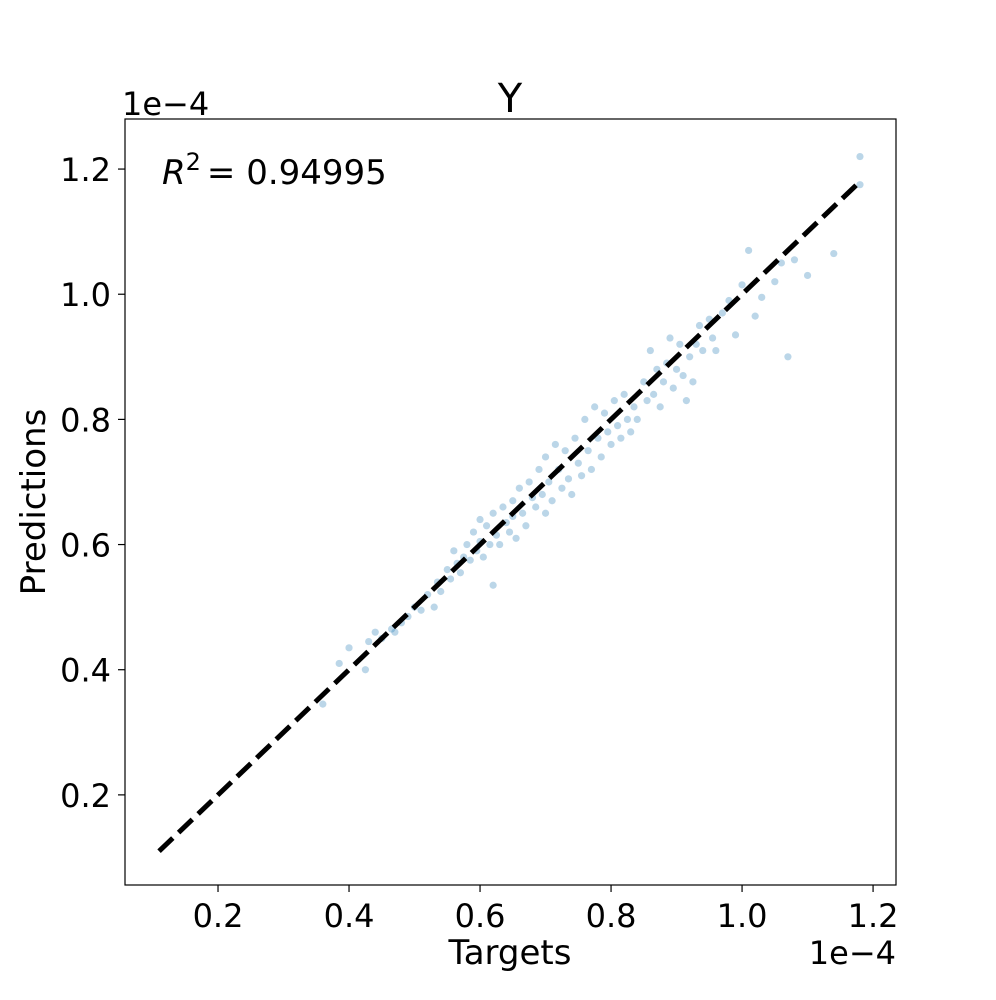 The width and height of the screenshot is (996, 1000). Describe the element at coordinates (85, 671) in the screenshot. I see `y-tick-label: 0.4` at that location.